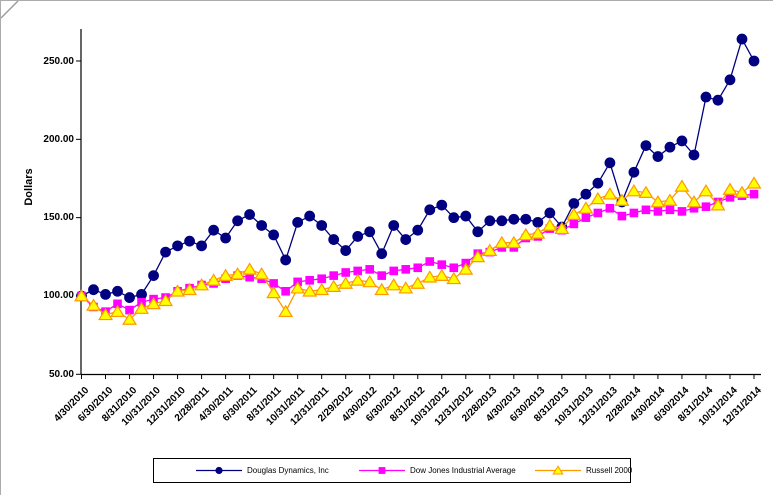  I want to click on x-tick-label: 12/31/2014, so click(715, 404).